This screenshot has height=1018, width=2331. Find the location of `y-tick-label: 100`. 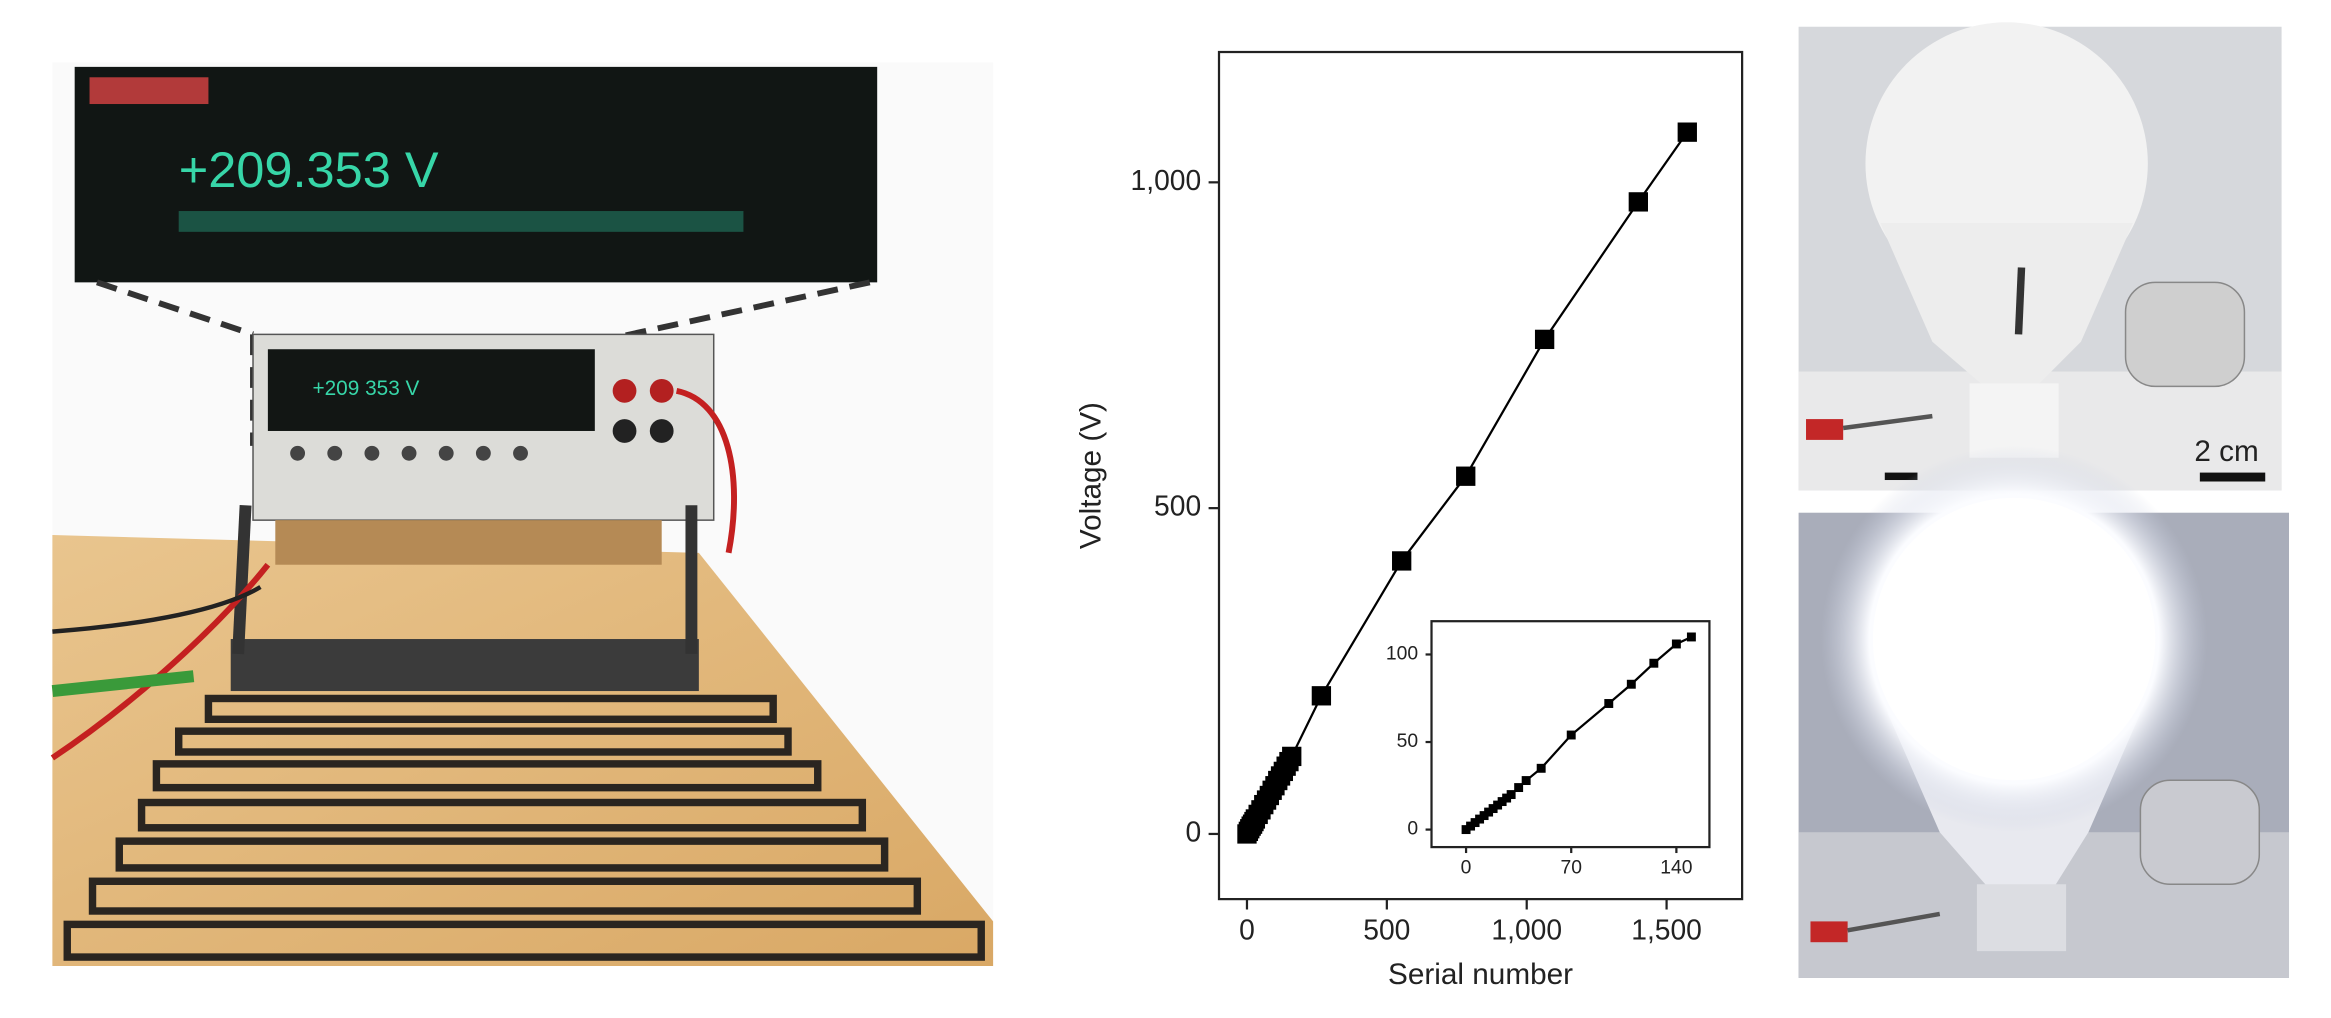

y-tick-label: 100 is located at coordinates (1402, 654).